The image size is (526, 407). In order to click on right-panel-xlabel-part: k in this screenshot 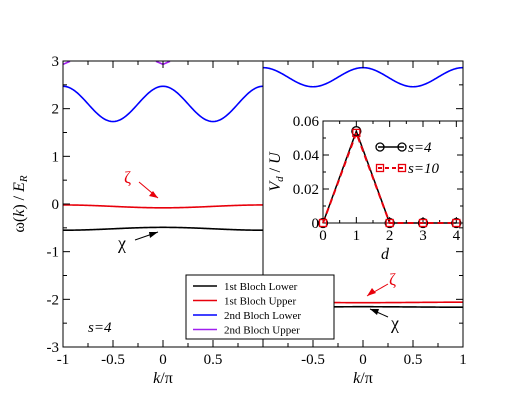, I will do `click(357, 378)`.